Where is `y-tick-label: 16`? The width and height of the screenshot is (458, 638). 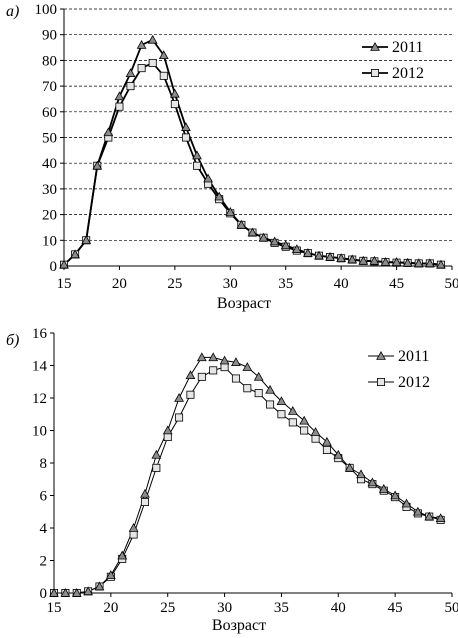
y-tick-label: 16 is located at coordinates (40, 334).